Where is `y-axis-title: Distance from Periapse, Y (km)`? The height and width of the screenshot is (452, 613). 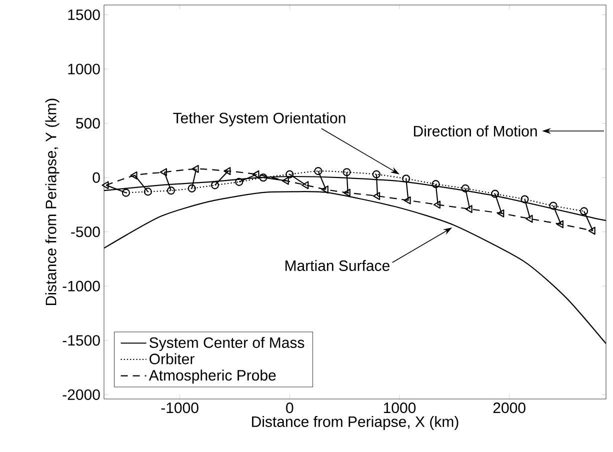 y-axis-title: Distance from Periapse, Y (km) is located at coordinates (52, 201).